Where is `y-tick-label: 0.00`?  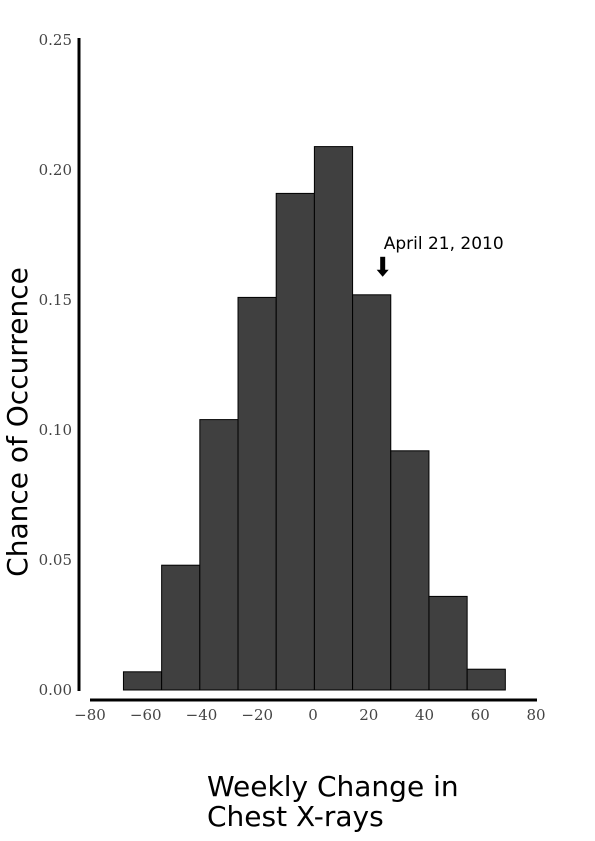
y-tick-label: 0.00 is located at coordinates (55, 690).